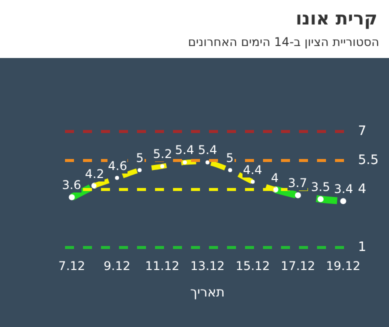 Image resolution: width=389 pixels, height=327 pixels. I want to click on x-axis-title: תאריך, so click(207, 293).